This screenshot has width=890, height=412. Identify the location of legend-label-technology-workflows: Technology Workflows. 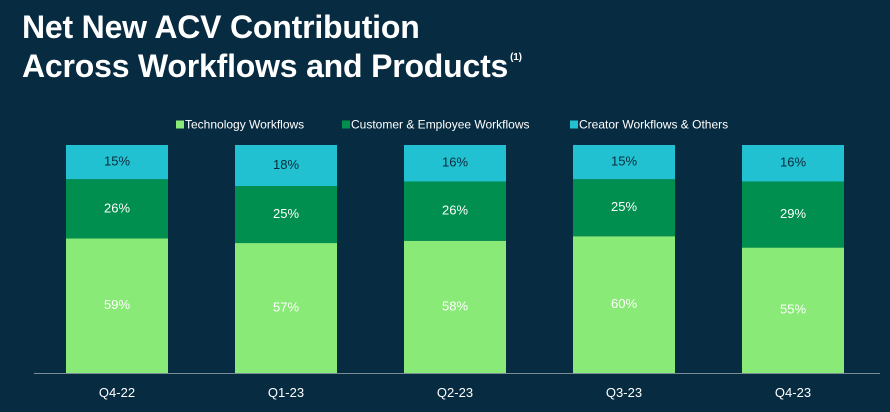
(244, 125).